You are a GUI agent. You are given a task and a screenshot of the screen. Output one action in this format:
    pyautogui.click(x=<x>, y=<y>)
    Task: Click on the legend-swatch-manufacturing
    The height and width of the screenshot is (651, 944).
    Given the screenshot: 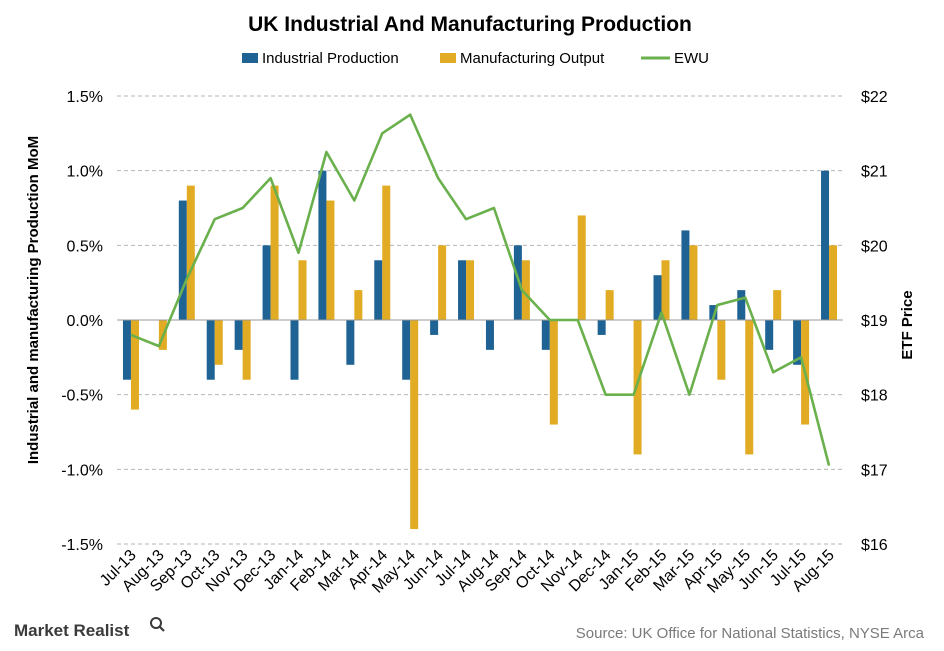 What is the action you would take?
    pyautogui.click(x=448, y=58)
    